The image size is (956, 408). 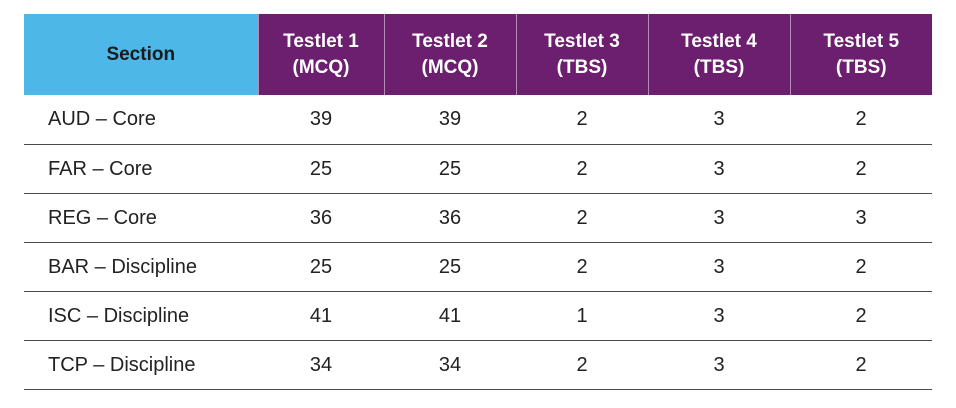 I want to click on header-label: Testlet 3, so click(x=582, y=41).